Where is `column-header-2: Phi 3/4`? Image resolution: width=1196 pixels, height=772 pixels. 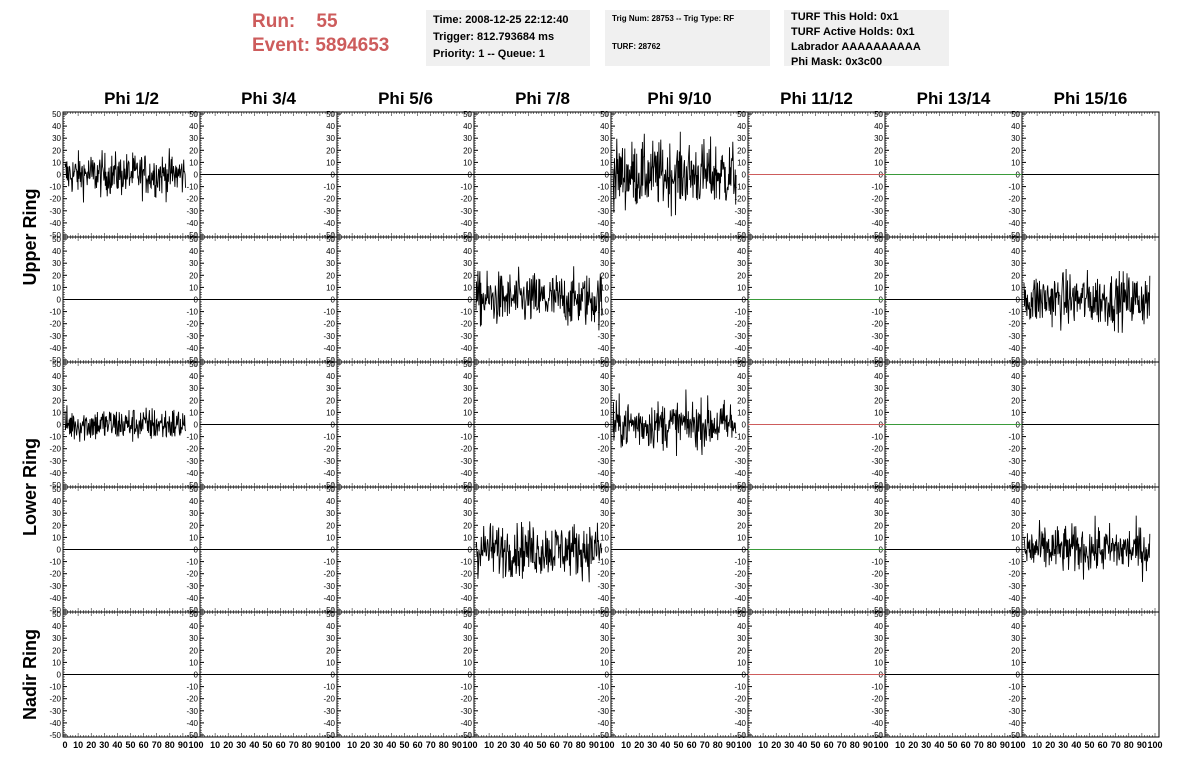
column-header-2: Phi 3/4 is located at coordinates (268, 98).